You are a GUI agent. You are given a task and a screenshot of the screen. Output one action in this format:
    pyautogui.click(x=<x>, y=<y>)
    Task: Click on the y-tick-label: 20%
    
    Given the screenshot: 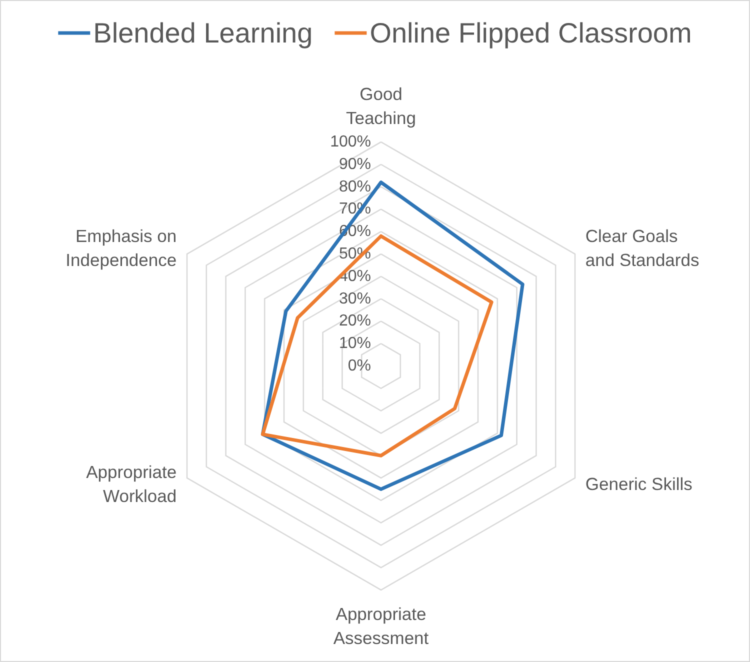 What is the action you would take?
    pyautogui.click(x=354, y=321)
    